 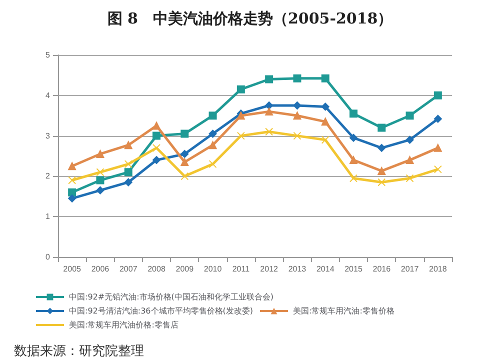 I want to click on legend-label: 美国:常规车用汽油价格:零售店, so click(x=123, y=325).